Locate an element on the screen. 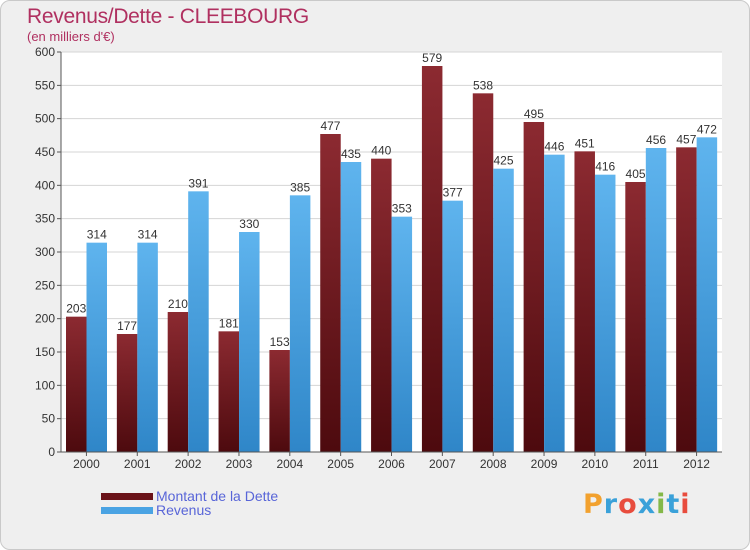 The height and width of the screenshot is (550, 750). data-label-dette: 440 is located at coordinates (381, 151).